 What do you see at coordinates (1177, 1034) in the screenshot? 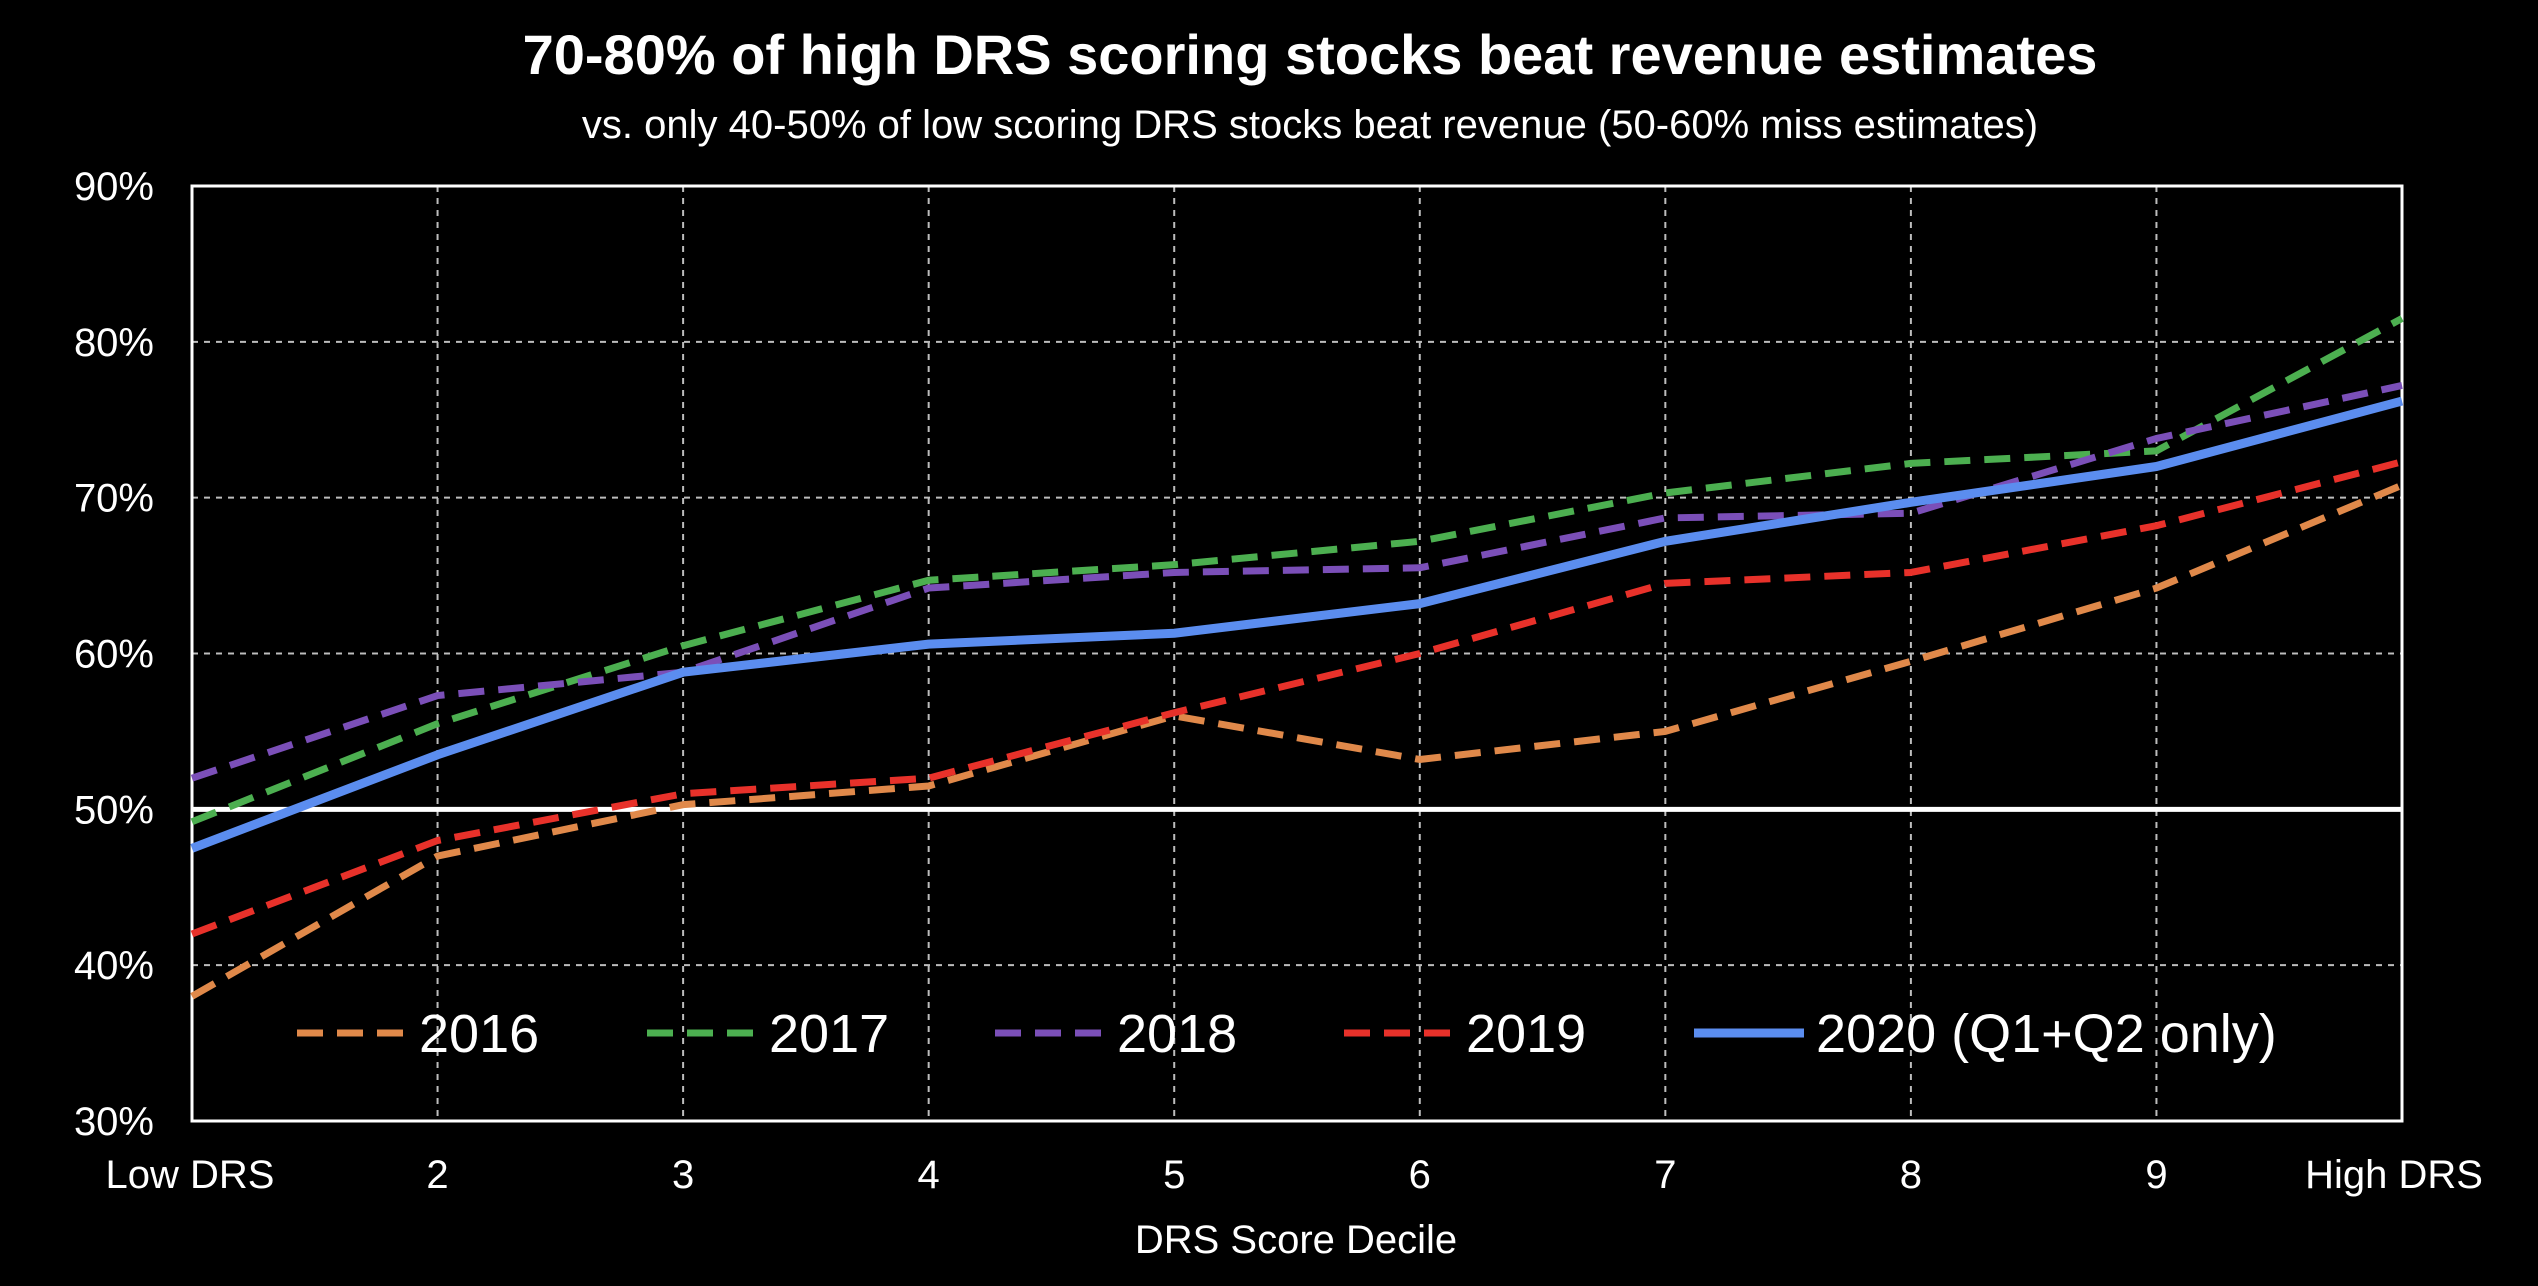
I see `legend-label-2018: 2018` at bounding box center [1177, 1034].